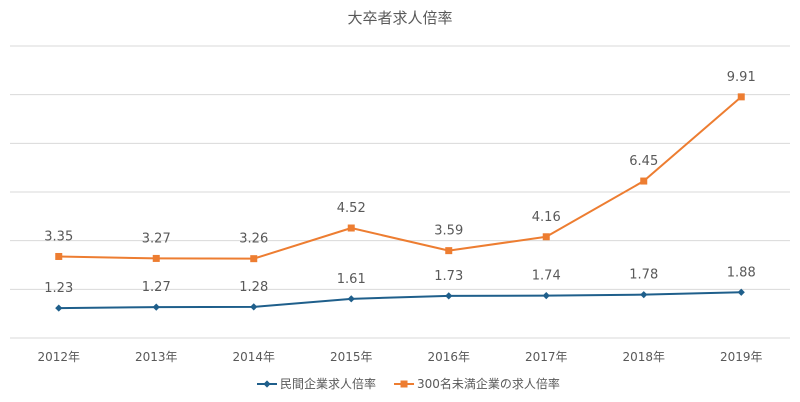 The height and width of the screenshot is (402, 800). I want to click on x-tick-label: 2012年, so click(58, 357).